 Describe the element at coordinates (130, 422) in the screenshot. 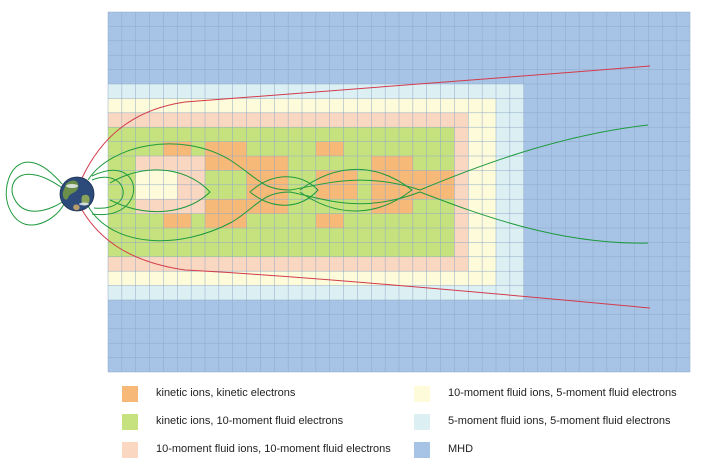

I see `legend-swatch-kinetic_10m` at that location.